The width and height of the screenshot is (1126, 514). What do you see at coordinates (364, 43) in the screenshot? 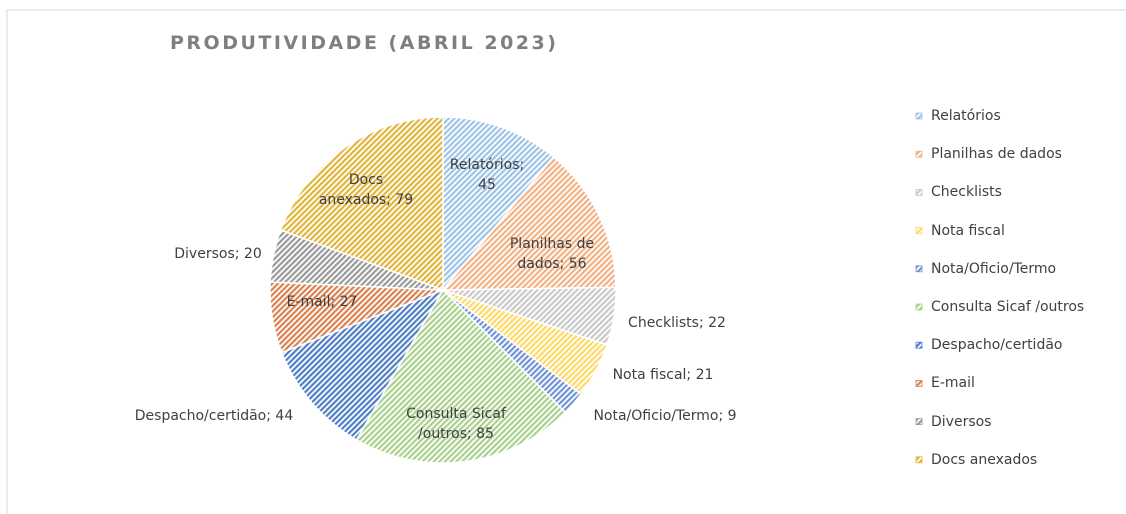
I see `chart-title: PRODUTIVIDADE (ABRIL 2023)` at bounding box center [364, 43].